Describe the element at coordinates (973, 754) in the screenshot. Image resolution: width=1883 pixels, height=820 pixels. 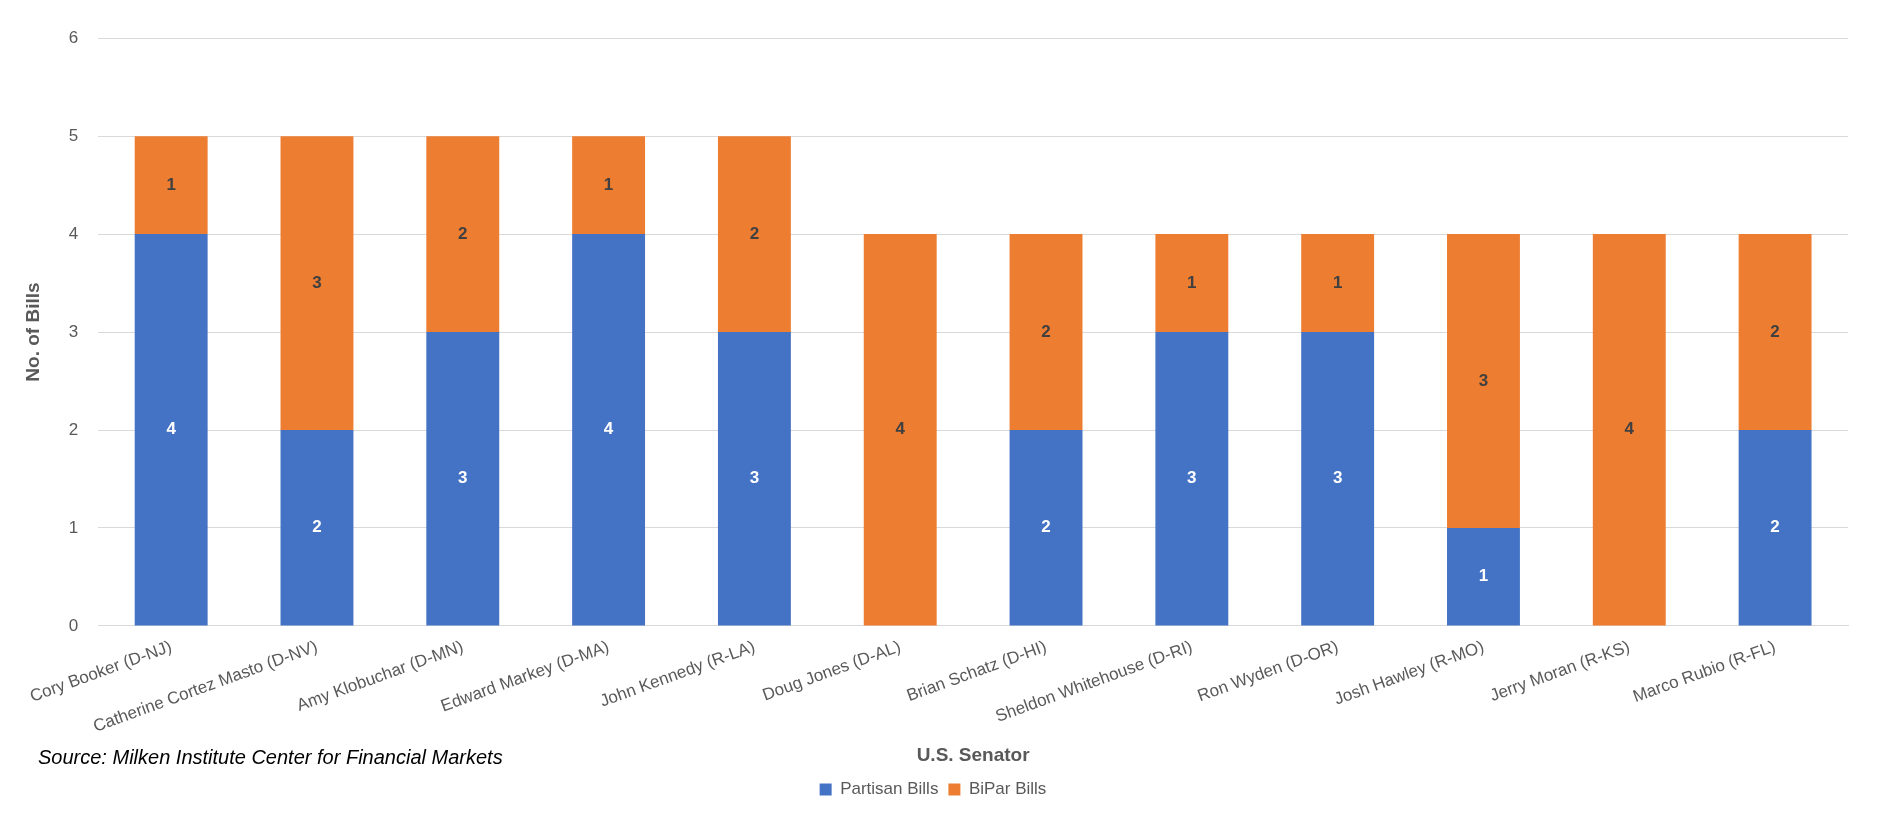
I see `x-axis-title: U.S. Senator` at that location.